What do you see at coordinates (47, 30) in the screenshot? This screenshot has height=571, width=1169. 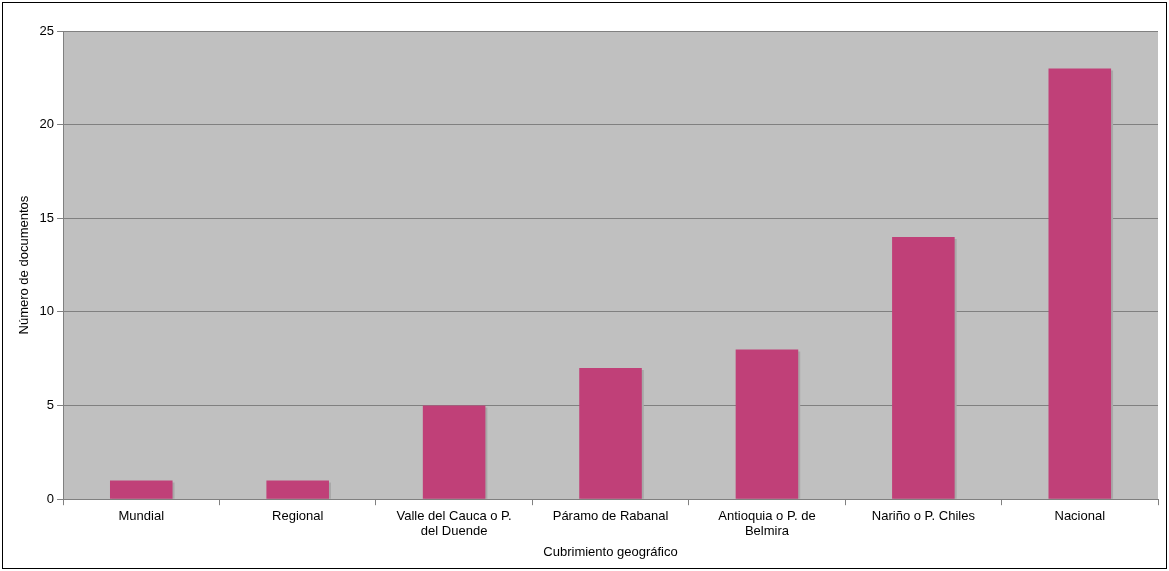 I see `y-tick-label: 25` at bounding box center [47, 30].